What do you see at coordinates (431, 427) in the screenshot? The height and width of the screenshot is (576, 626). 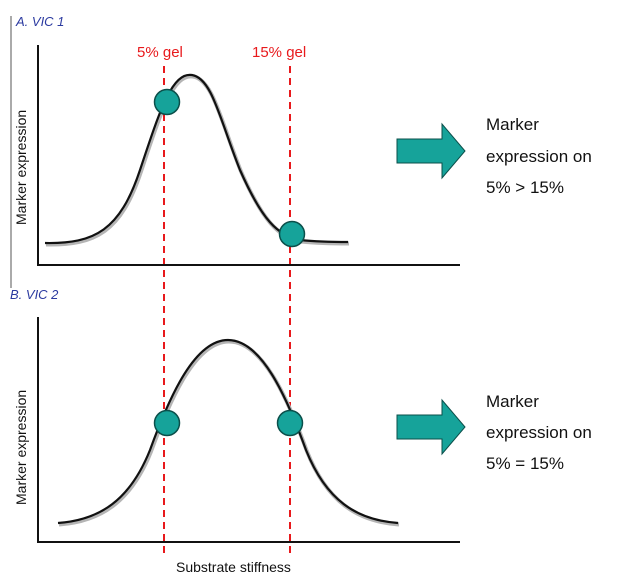 I see `panel-b-arrow-icon` at bounding box center [431, 427].